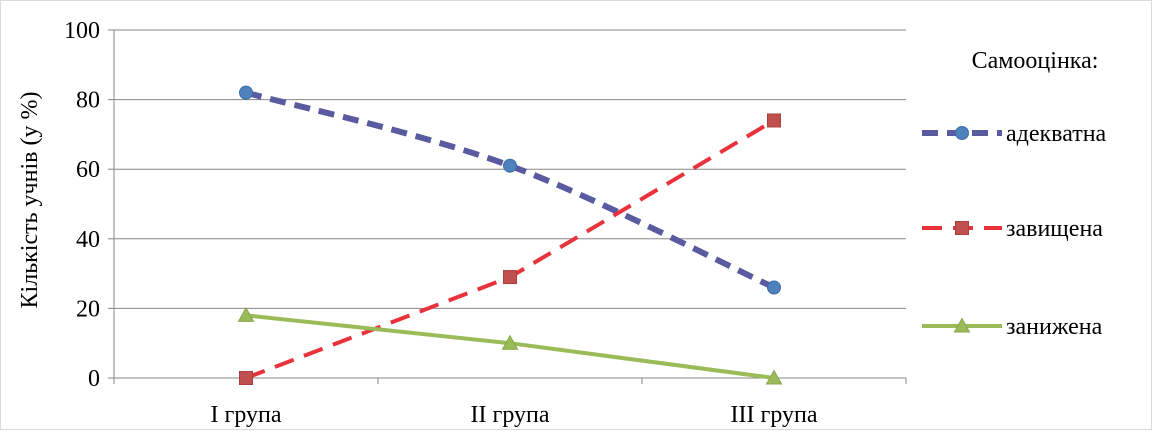  Describe the element at coordinates (1014, 194) in the screenshot. I see `legend: Самооцінка: адекватна завищена занижена` at that location.